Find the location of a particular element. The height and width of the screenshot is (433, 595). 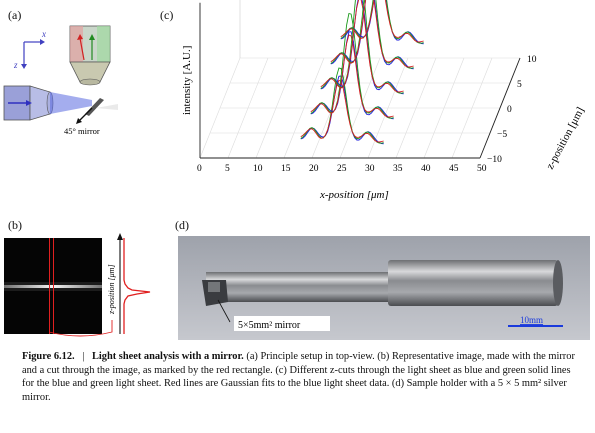

z-axis-ticks: −10 −5 0 5 10 is located at coordinates (512, 110).